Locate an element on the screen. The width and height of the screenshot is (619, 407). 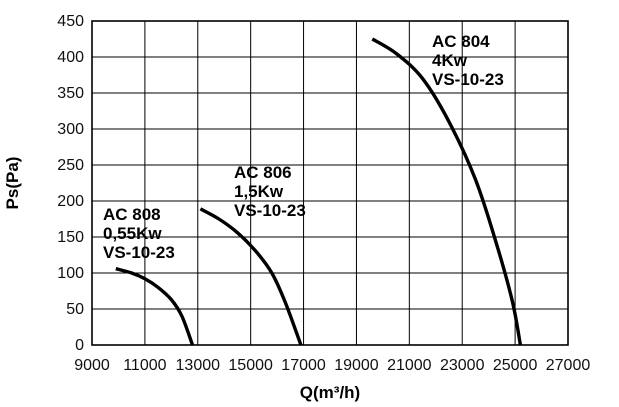
y-axis-title: Ps(Pa) is located at coordinates (12, 183).